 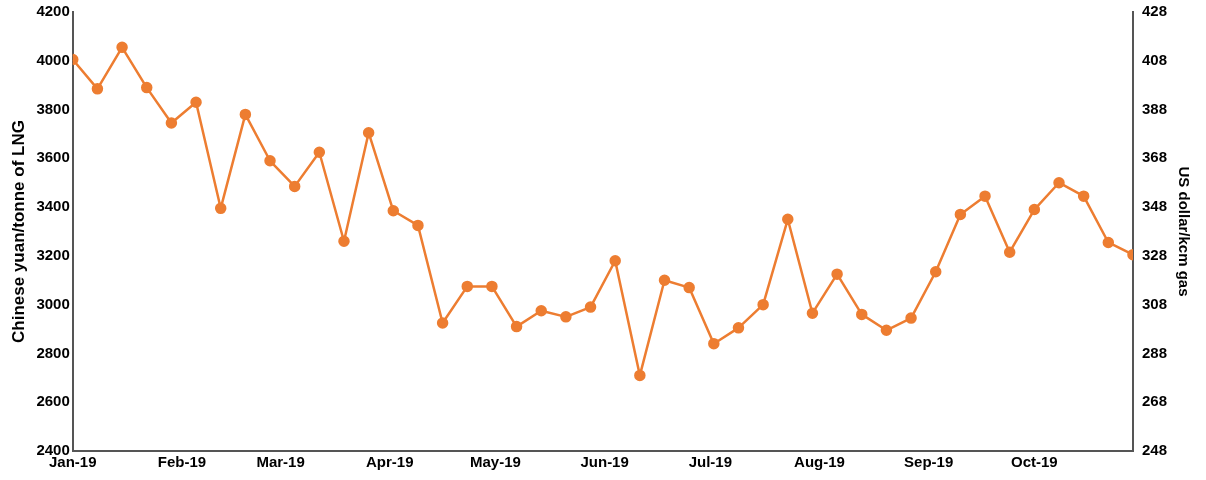 I want to click on y-tick-label: 4200, so click(x=53, y=11).